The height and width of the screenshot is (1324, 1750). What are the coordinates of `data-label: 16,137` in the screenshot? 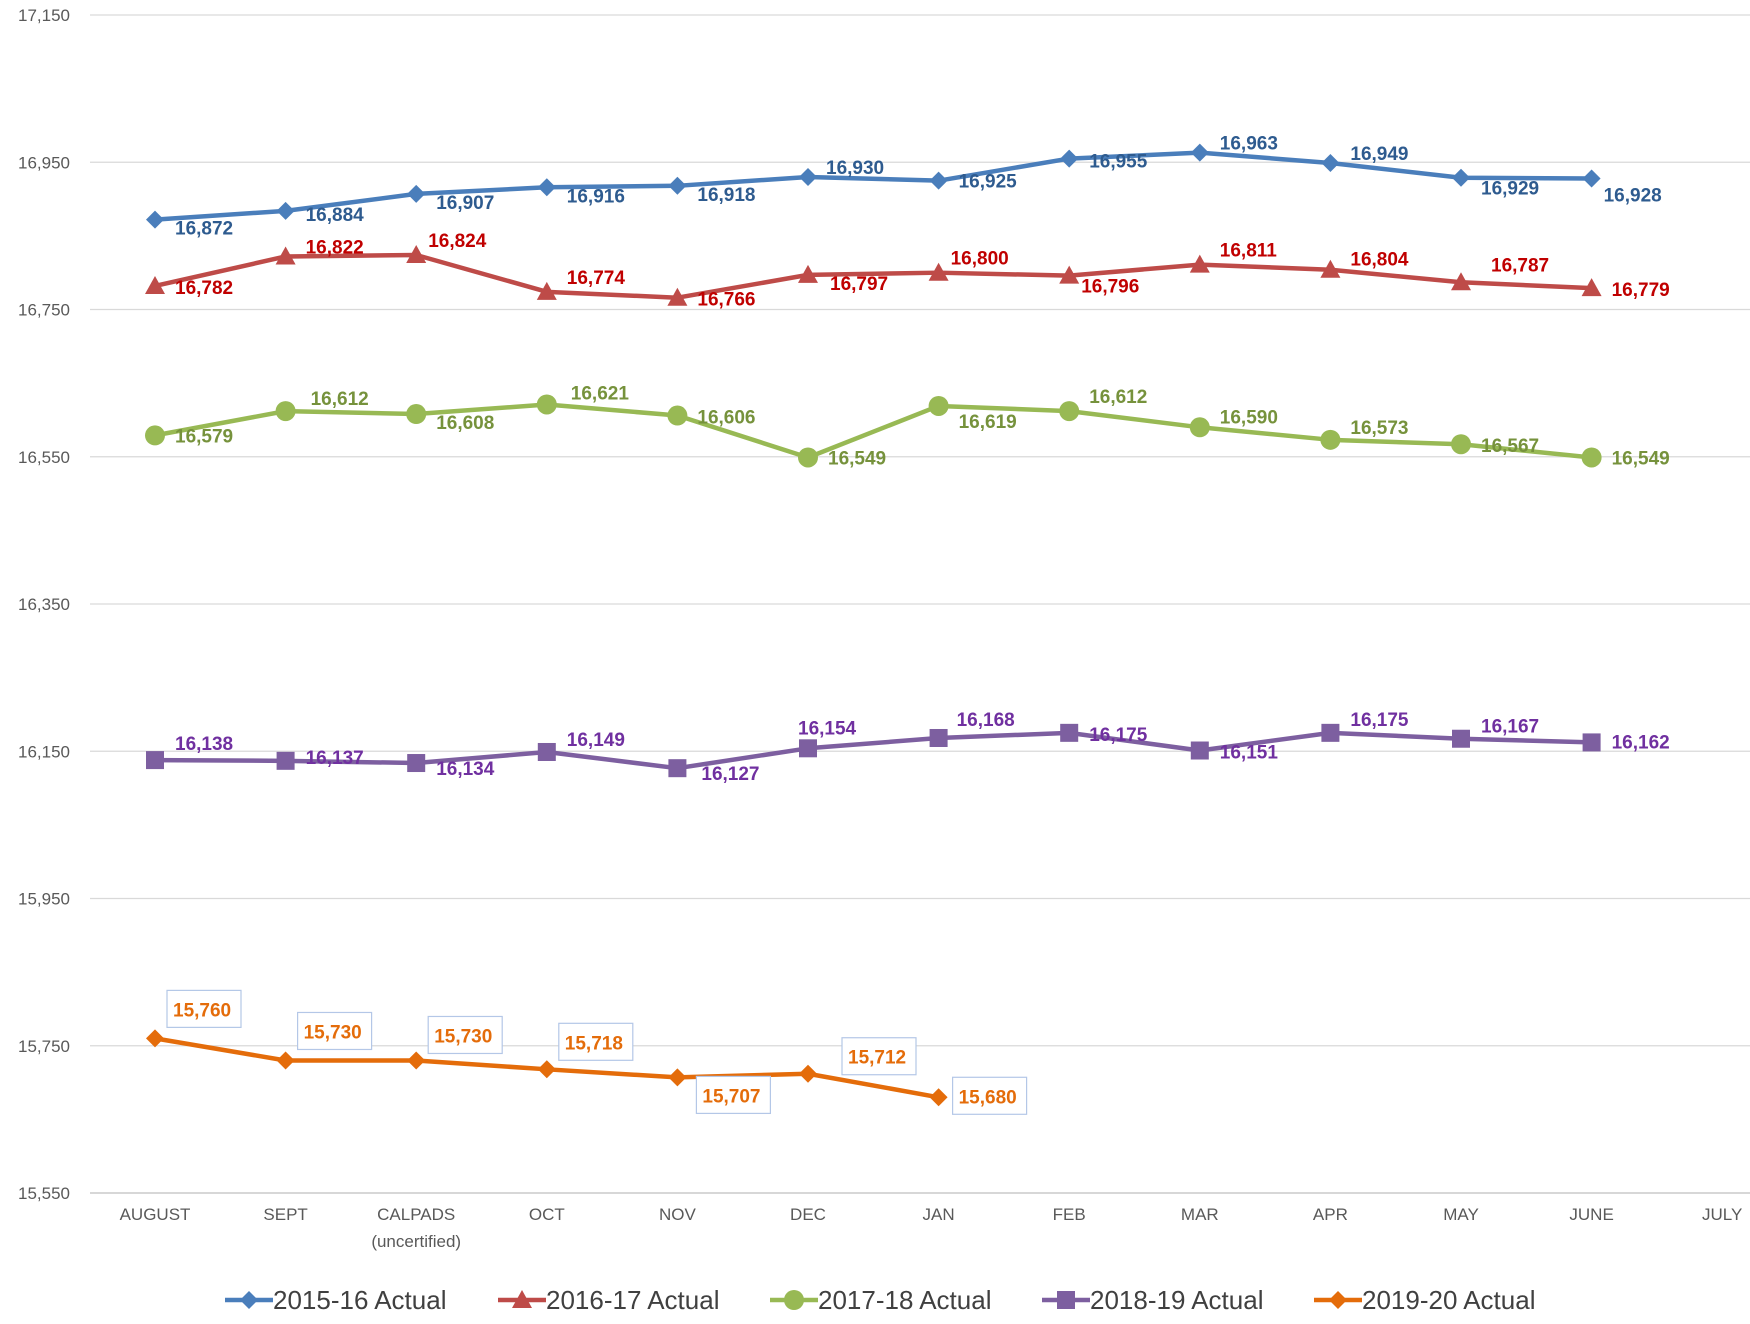 It's located at (335, 758).